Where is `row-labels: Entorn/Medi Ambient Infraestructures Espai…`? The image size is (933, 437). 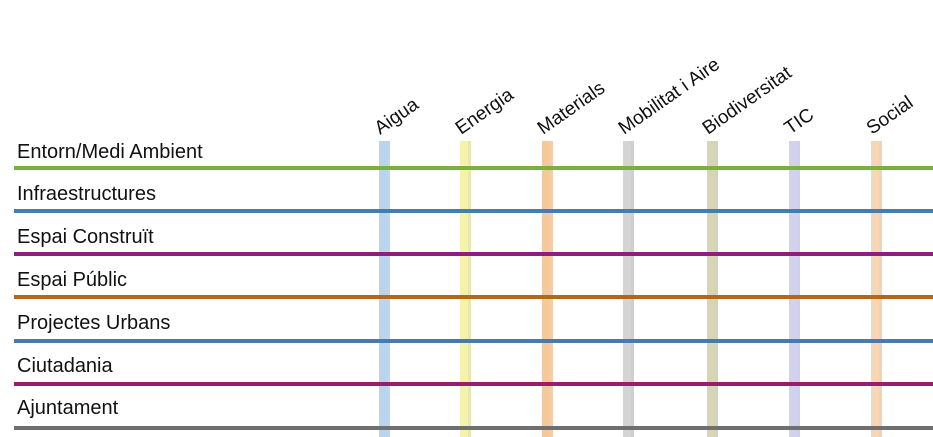
row-labels: Entorn/Medi Ambient Infraestructures Espai… is located at coordinates (110, 280).